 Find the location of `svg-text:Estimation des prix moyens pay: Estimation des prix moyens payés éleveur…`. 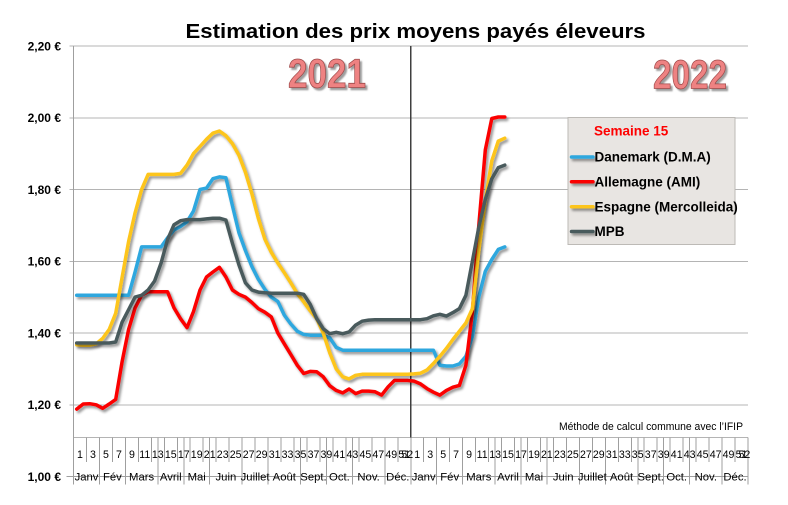

svg-text:Estimation des prix moyens pay: Estimation des prix moyens payés éleveur… is located at coordinates (416, 31).